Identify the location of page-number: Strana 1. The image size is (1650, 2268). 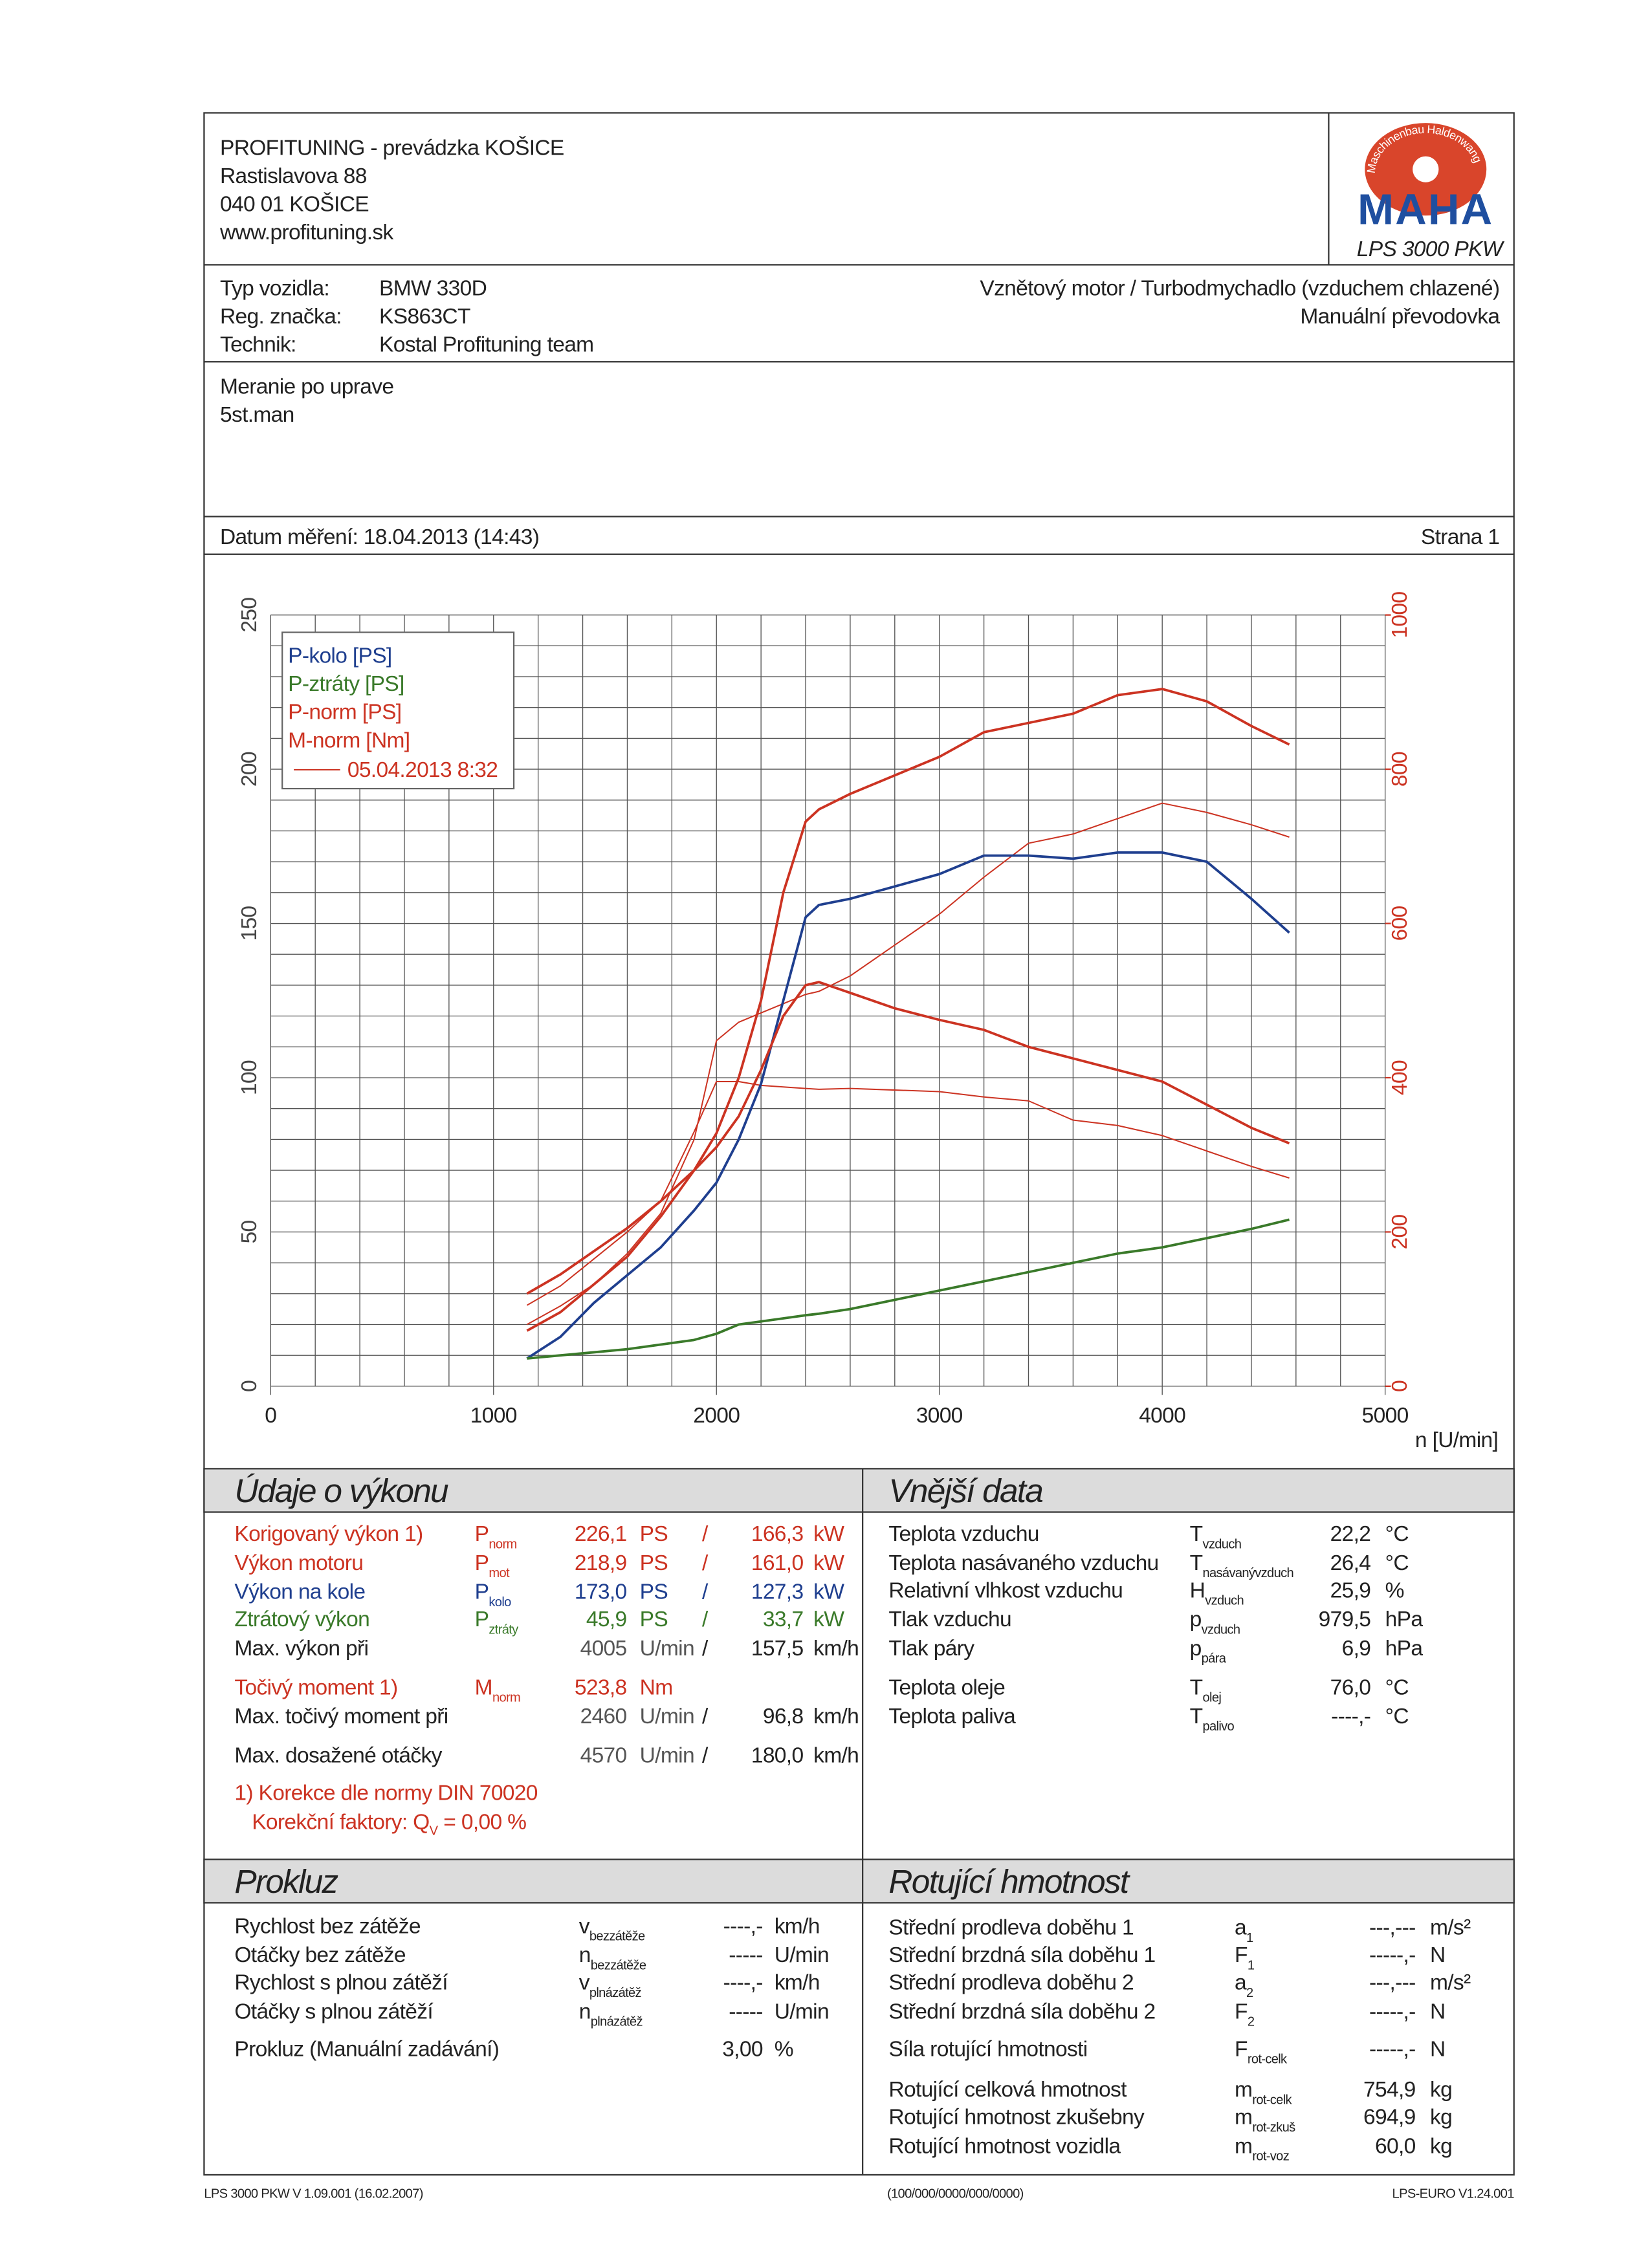
(1460, 537).